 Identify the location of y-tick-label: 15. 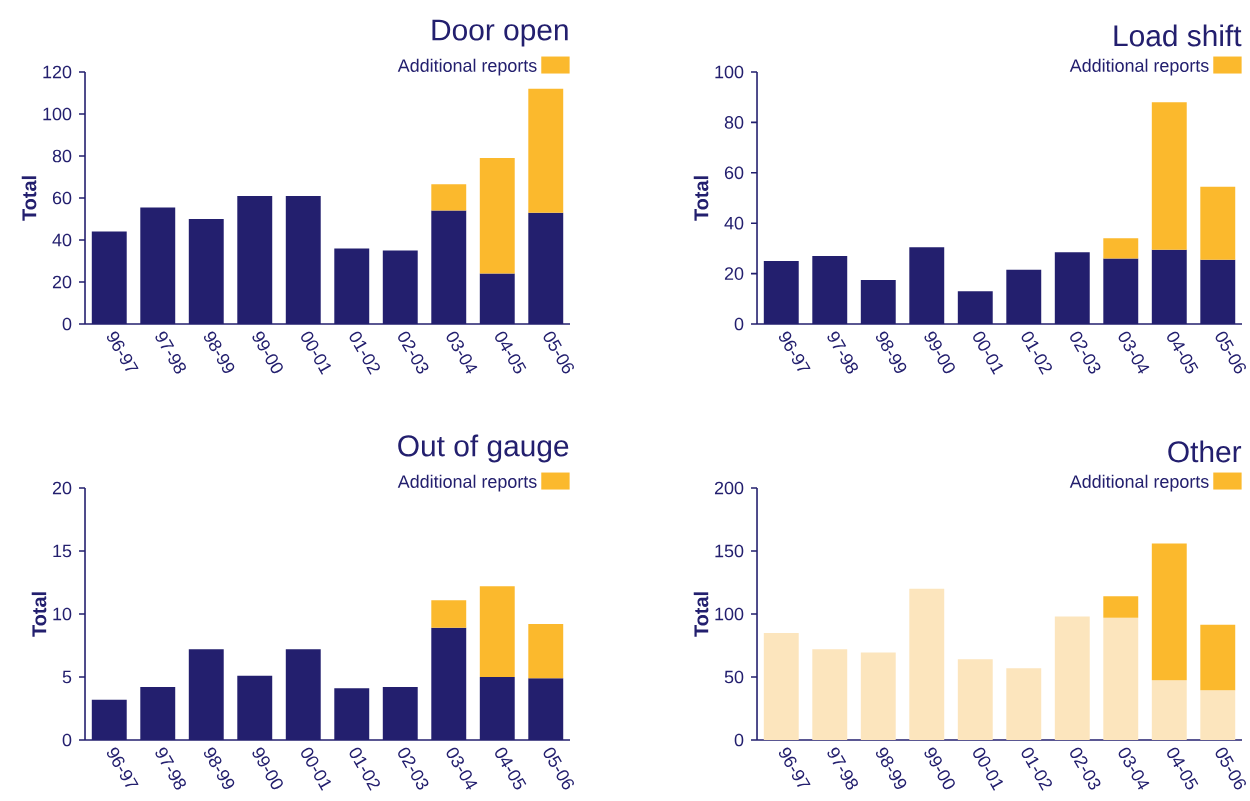
(62, 551).